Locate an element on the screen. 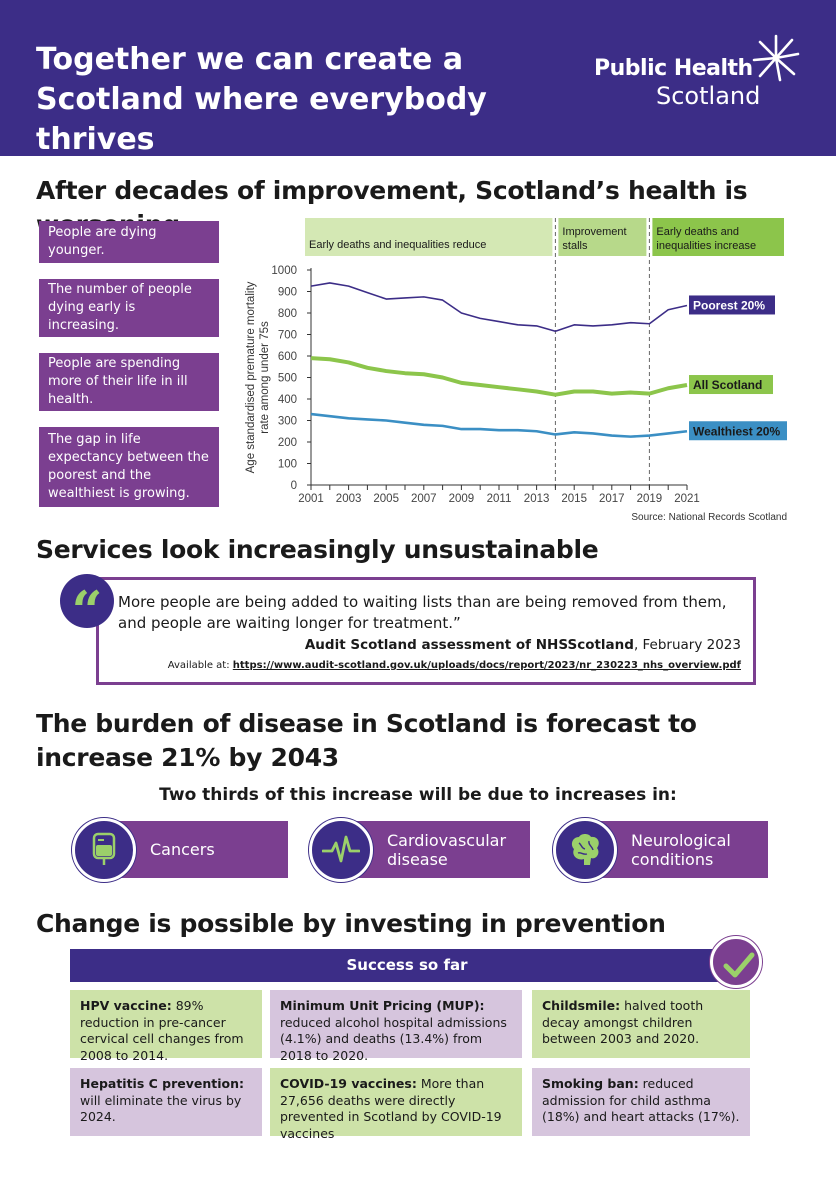  fact-box-dying-younger: People are dying younger. is located at coordinates (129, 242).